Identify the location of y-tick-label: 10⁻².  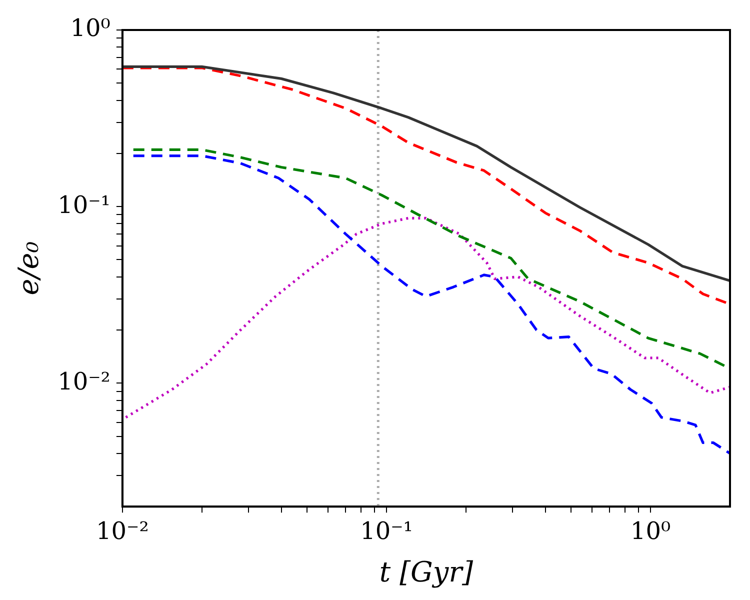
(84, 381).